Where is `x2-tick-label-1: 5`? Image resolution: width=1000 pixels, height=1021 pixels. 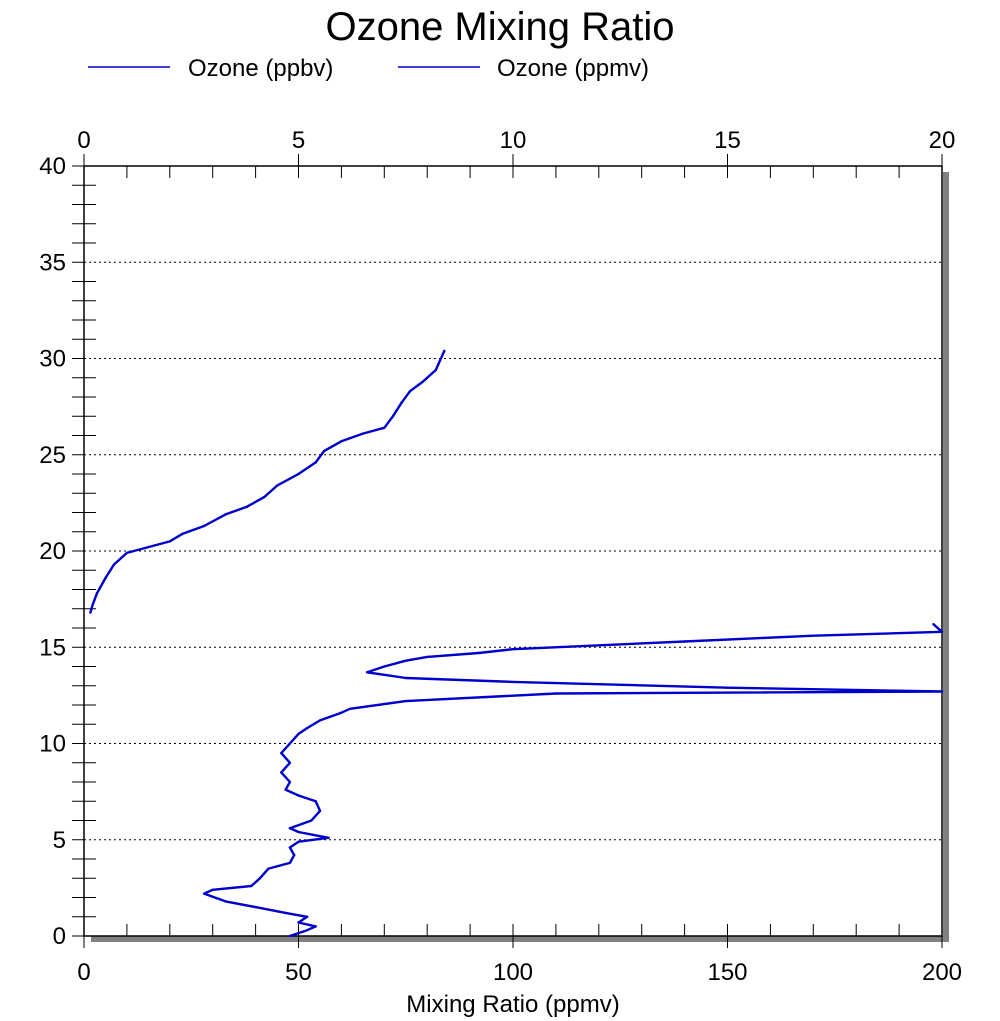
x2-tick-label-1: 5 is located at coordinates (298, 140).